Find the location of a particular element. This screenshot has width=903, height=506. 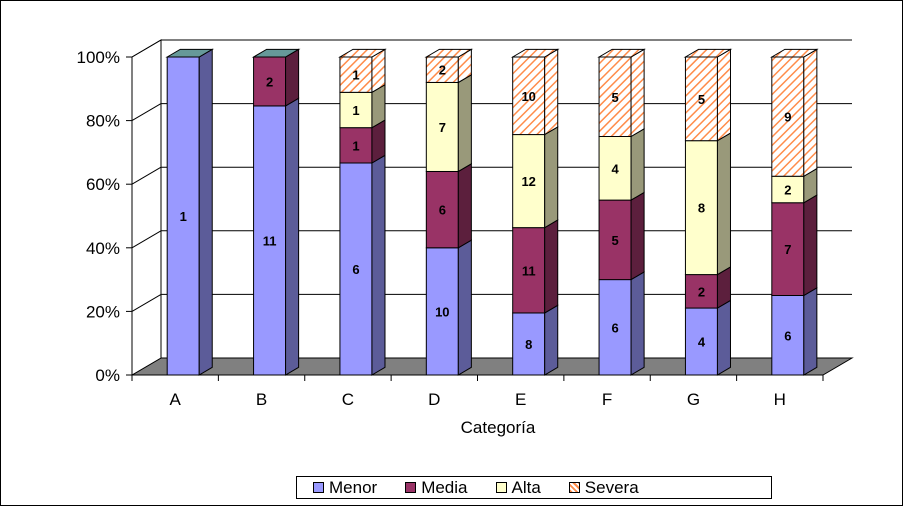

x-axis-title: Categoría is located at coordinates (498, 427).